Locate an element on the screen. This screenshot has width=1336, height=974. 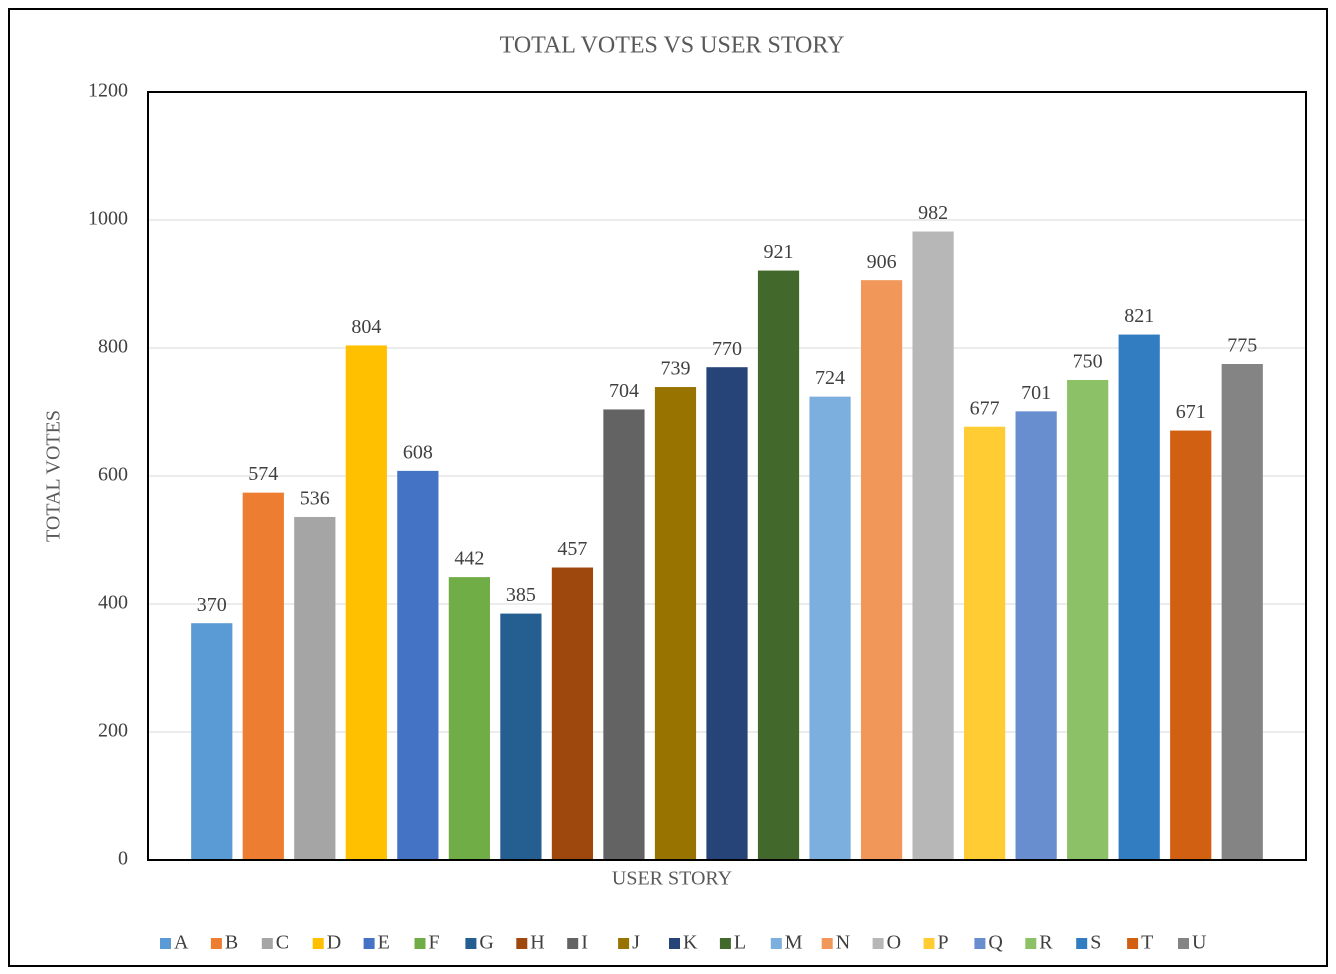
data-label: 982 is located at coordinates (933, 213).